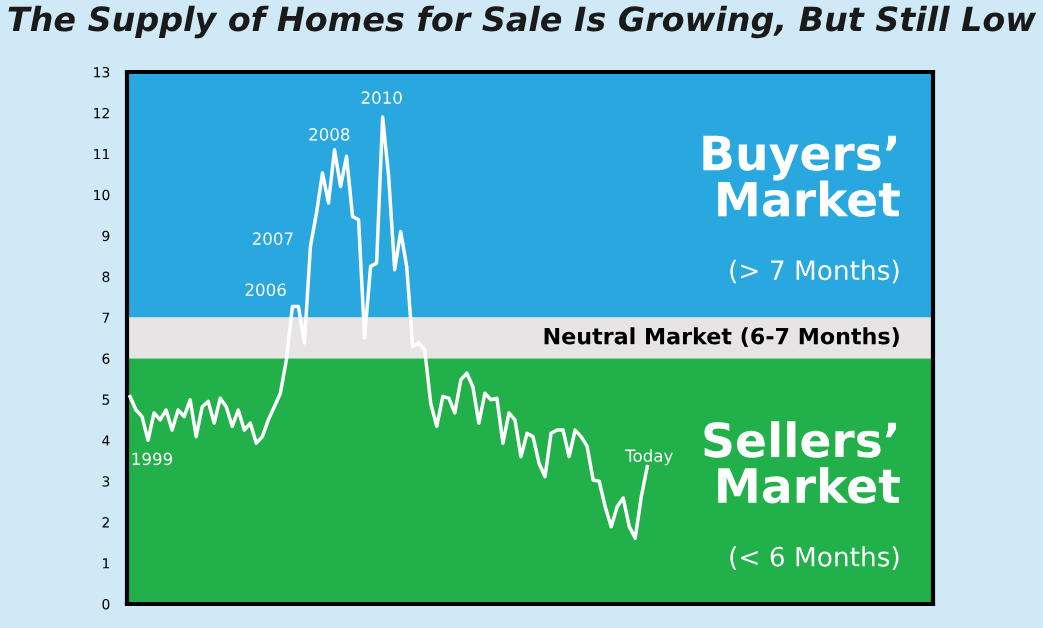  Describe the element at coordinates (105, 522) in the screenshot. I see `y-tick-label: 2` at that location.